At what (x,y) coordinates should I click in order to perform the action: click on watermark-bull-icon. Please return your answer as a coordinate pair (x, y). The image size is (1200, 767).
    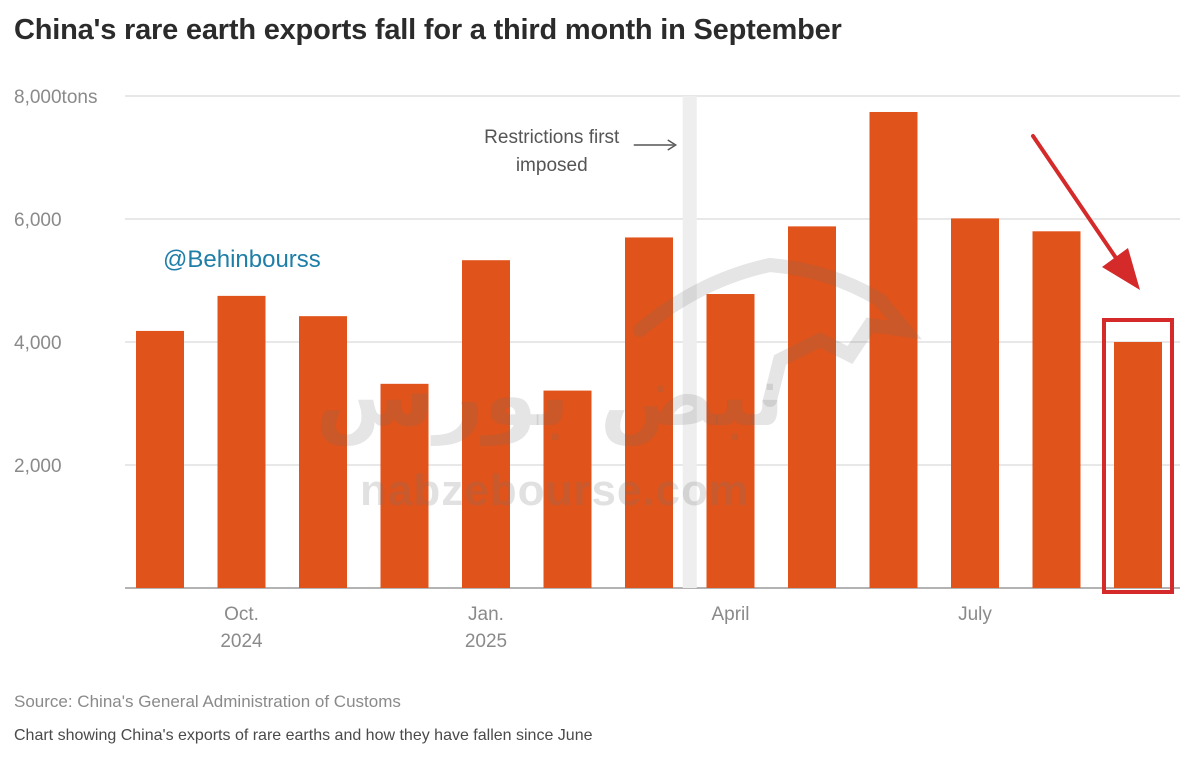
    Looking at the image, I should click on (778, 332).